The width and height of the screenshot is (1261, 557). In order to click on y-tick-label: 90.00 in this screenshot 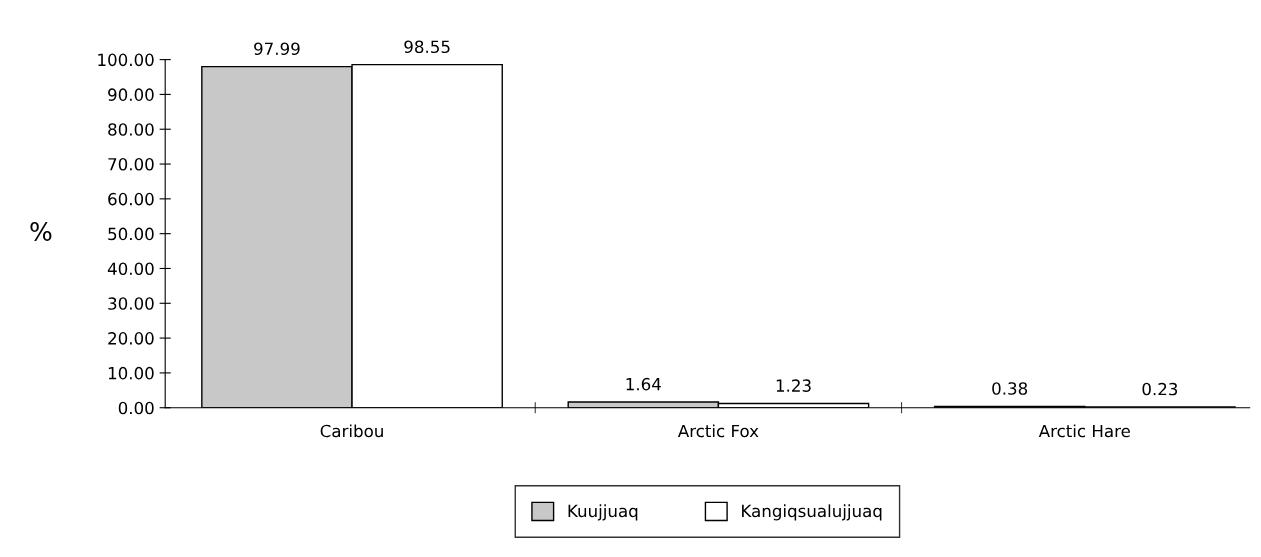, I will do `click(131, 94)`.